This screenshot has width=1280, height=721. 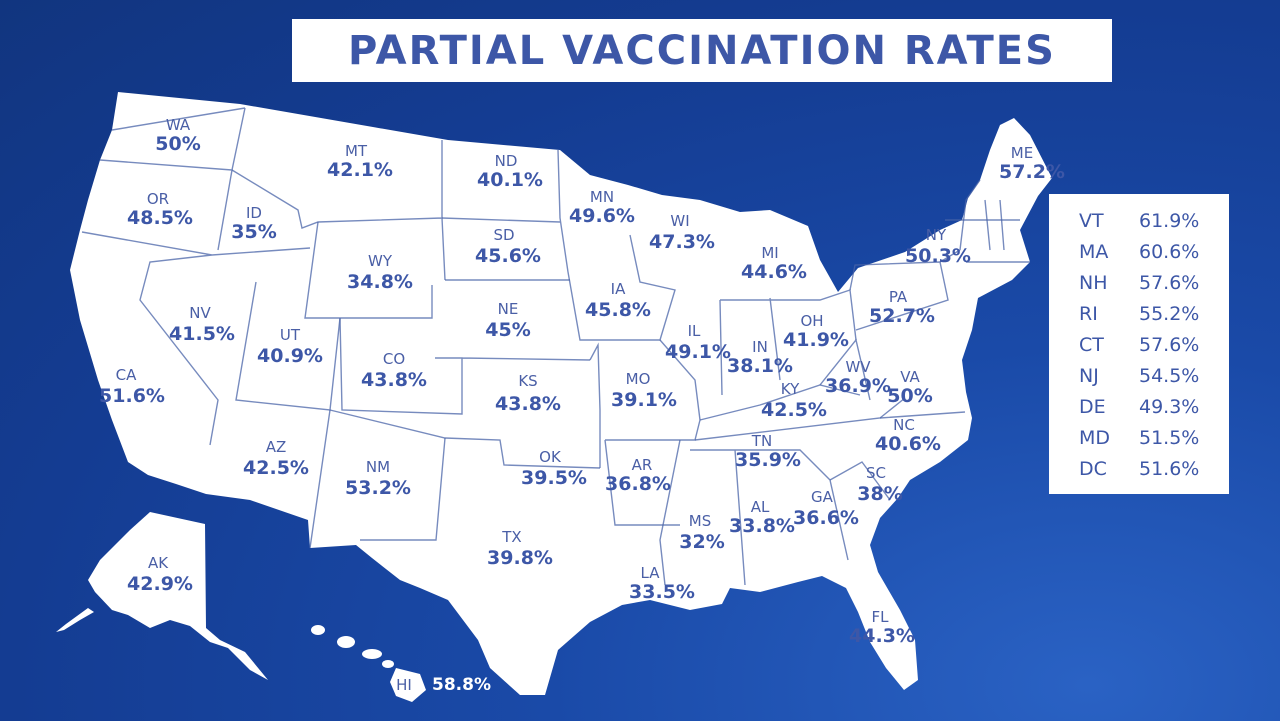 What do you see at coordinates (1095, 437) in the screenshot?
I see `legend-abbr: MD` at bounding box center [1095, 437].